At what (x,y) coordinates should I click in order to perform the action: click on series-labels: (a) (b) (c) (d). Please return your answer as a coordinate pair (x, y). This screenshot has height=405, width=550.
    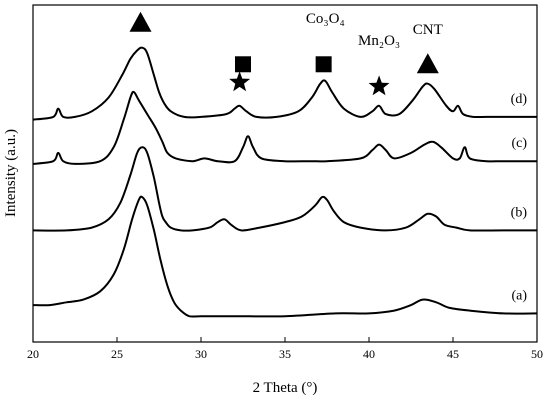
    Looking at the image, I should click on (519, 198).